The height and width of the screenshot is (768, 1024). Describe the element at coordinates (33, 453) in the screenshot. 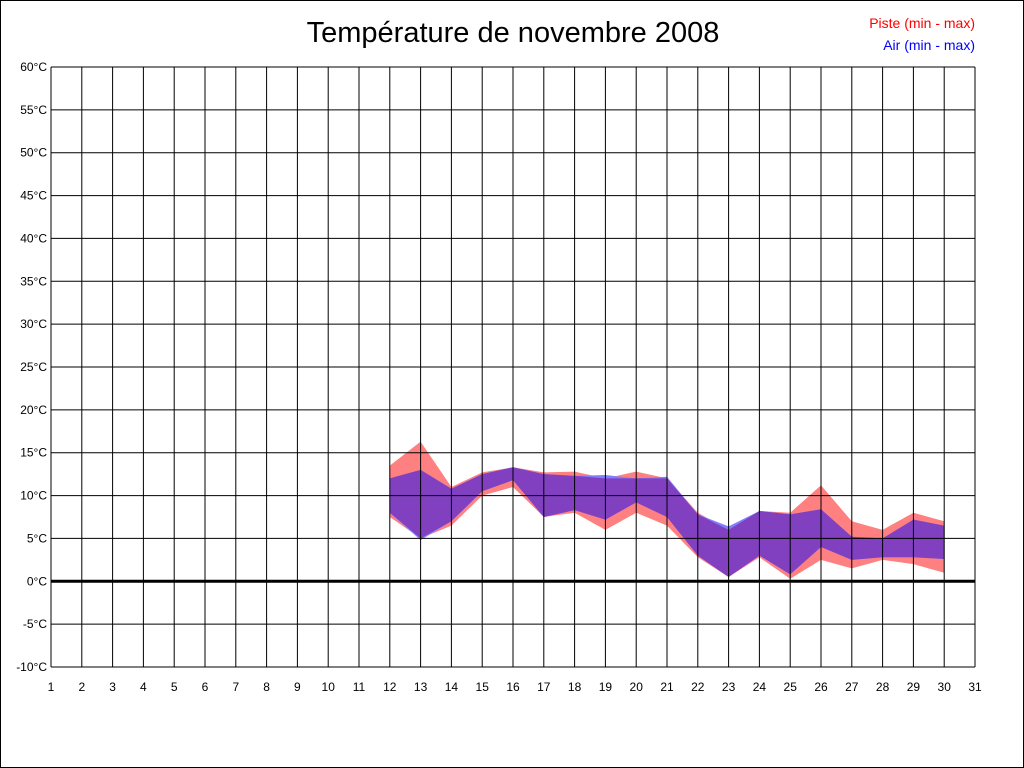

I see `y-tick-label: 15°C` at that location.